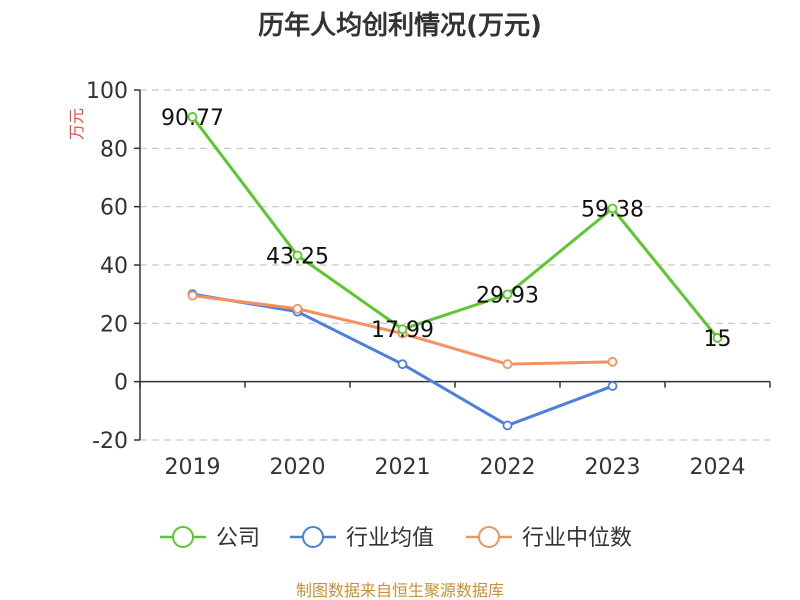  Describe the element at coordinates (613, 467) in the screenshot. I see `x-tick-label: 2023` at that location.